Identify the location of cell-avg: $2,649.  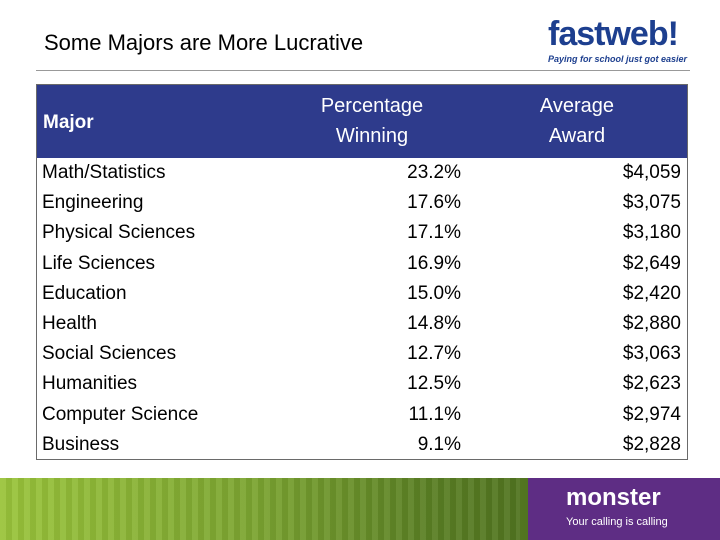
(651, 263).